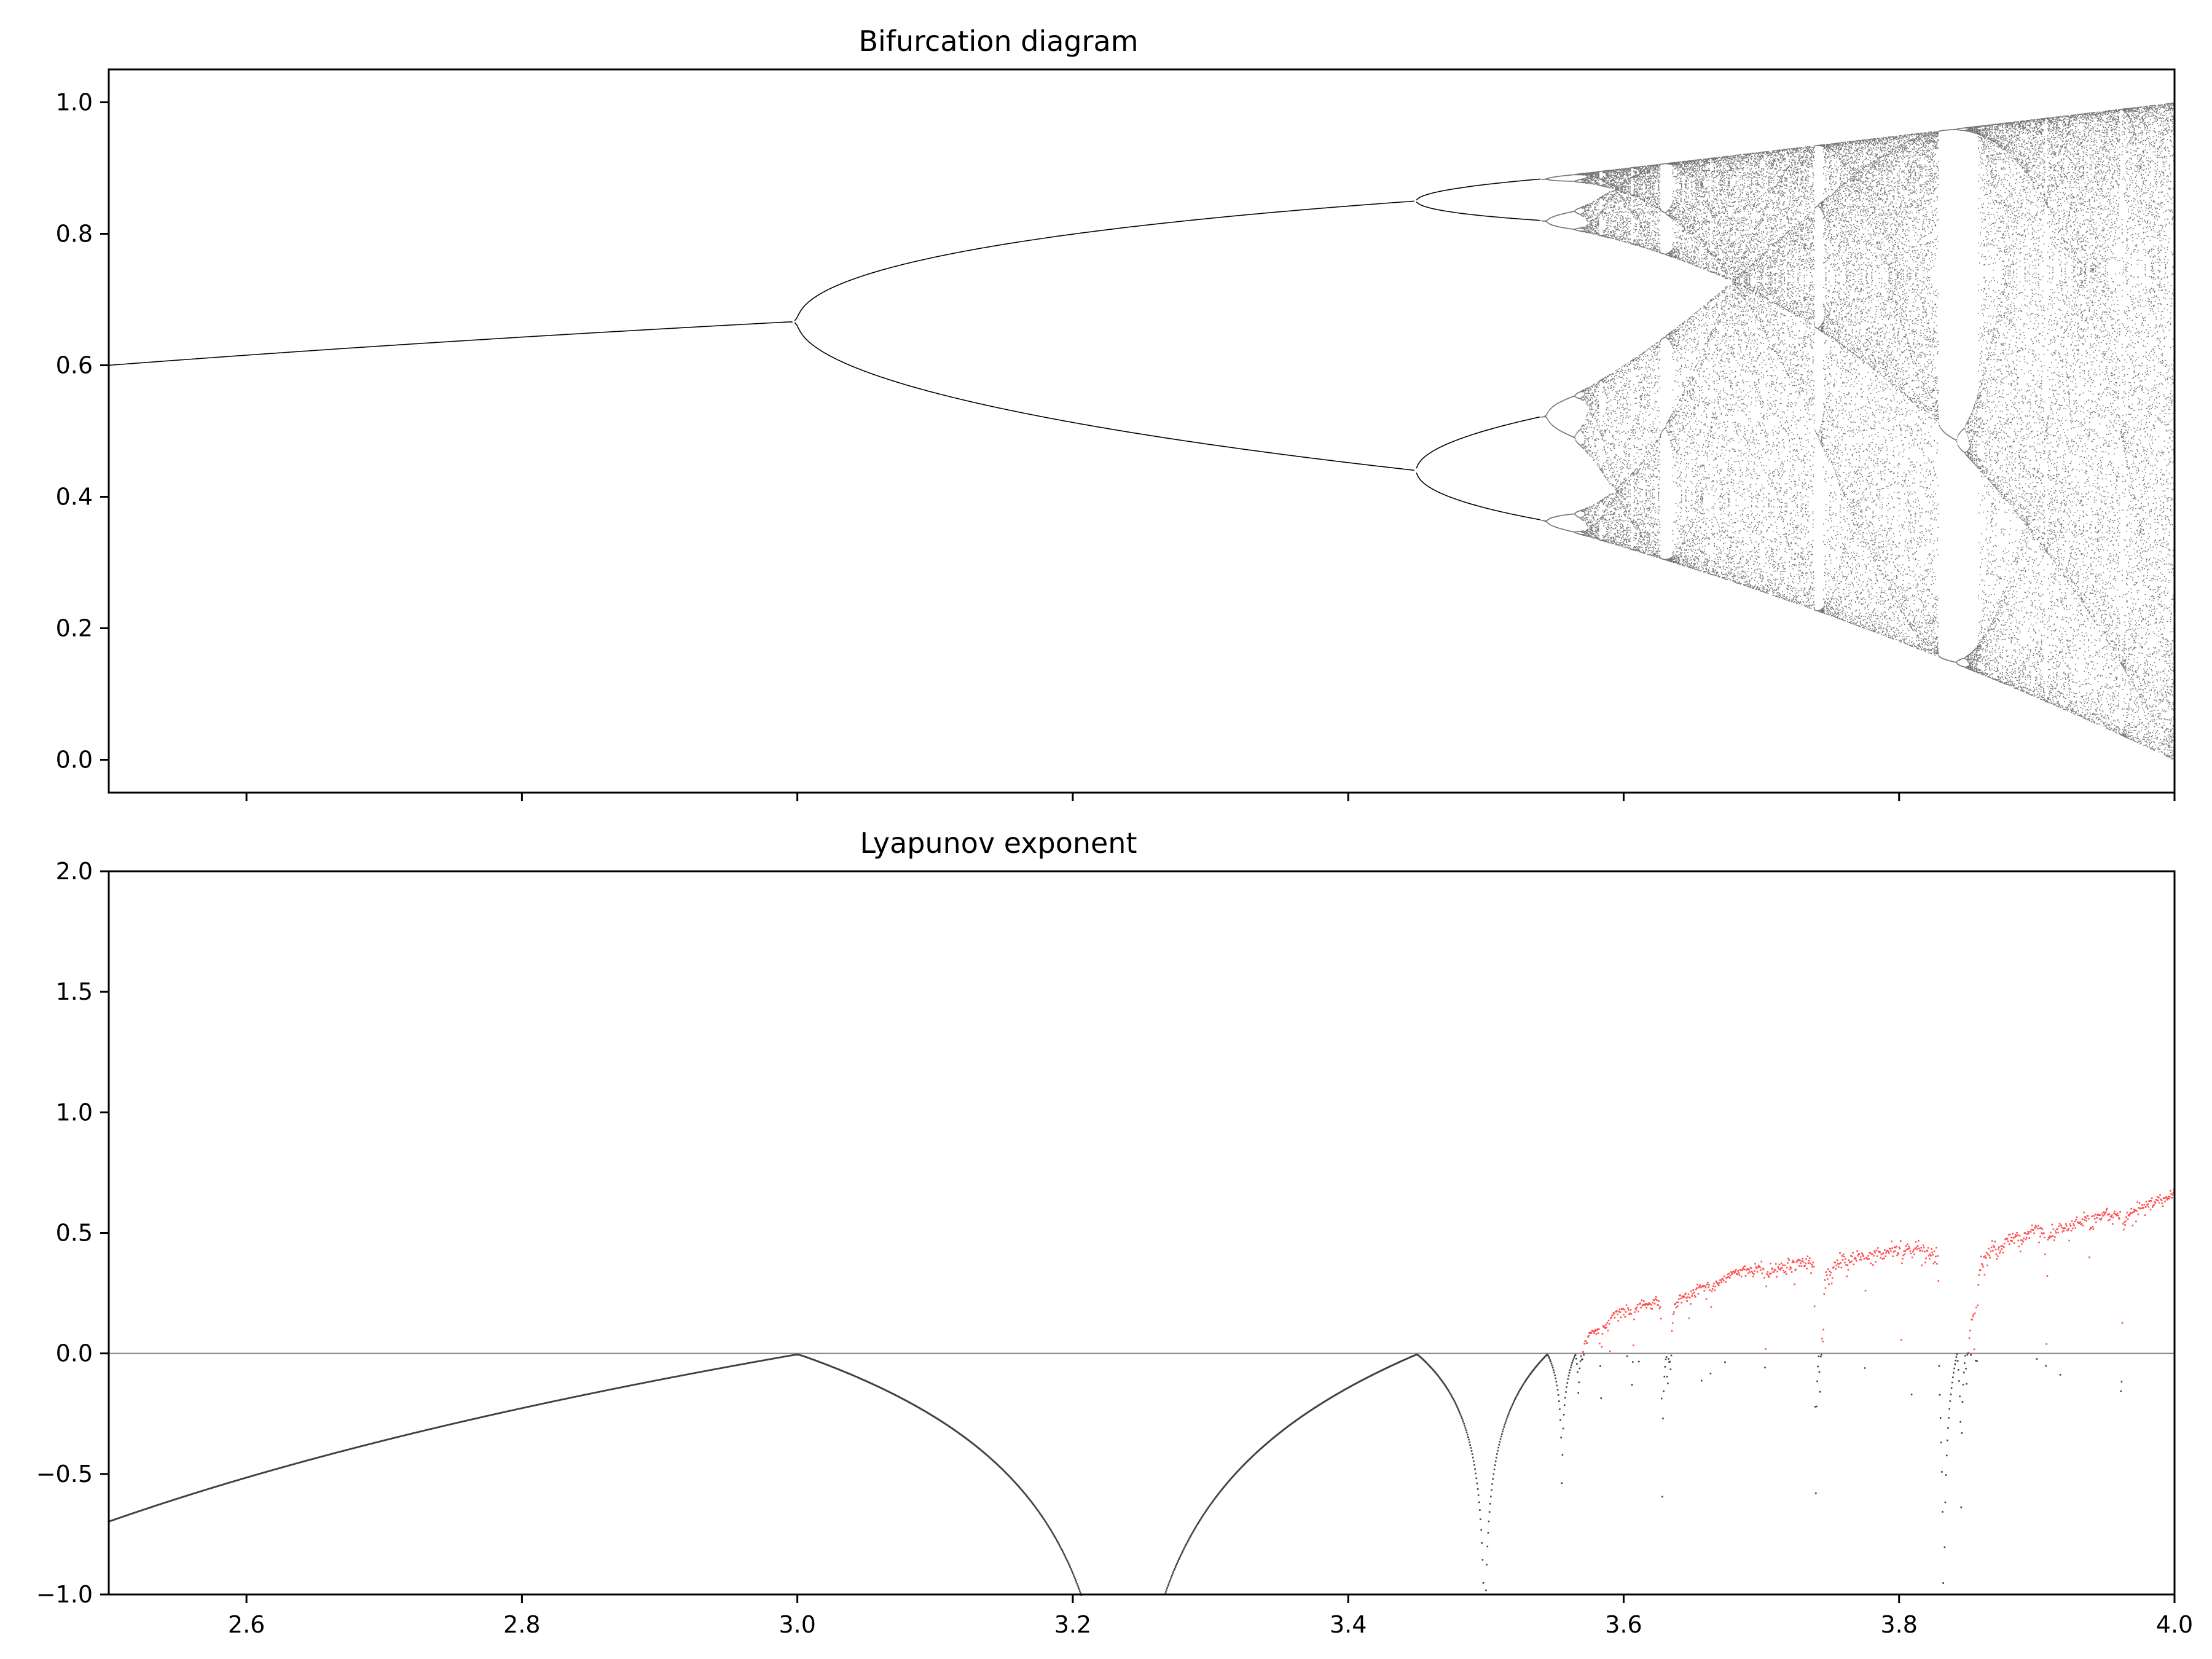 This screenshot has height=1659, width=2212. Describe the element at coordinates (74, 628) in the screenshot. I see `y-tick-label: 0.2` at that location.